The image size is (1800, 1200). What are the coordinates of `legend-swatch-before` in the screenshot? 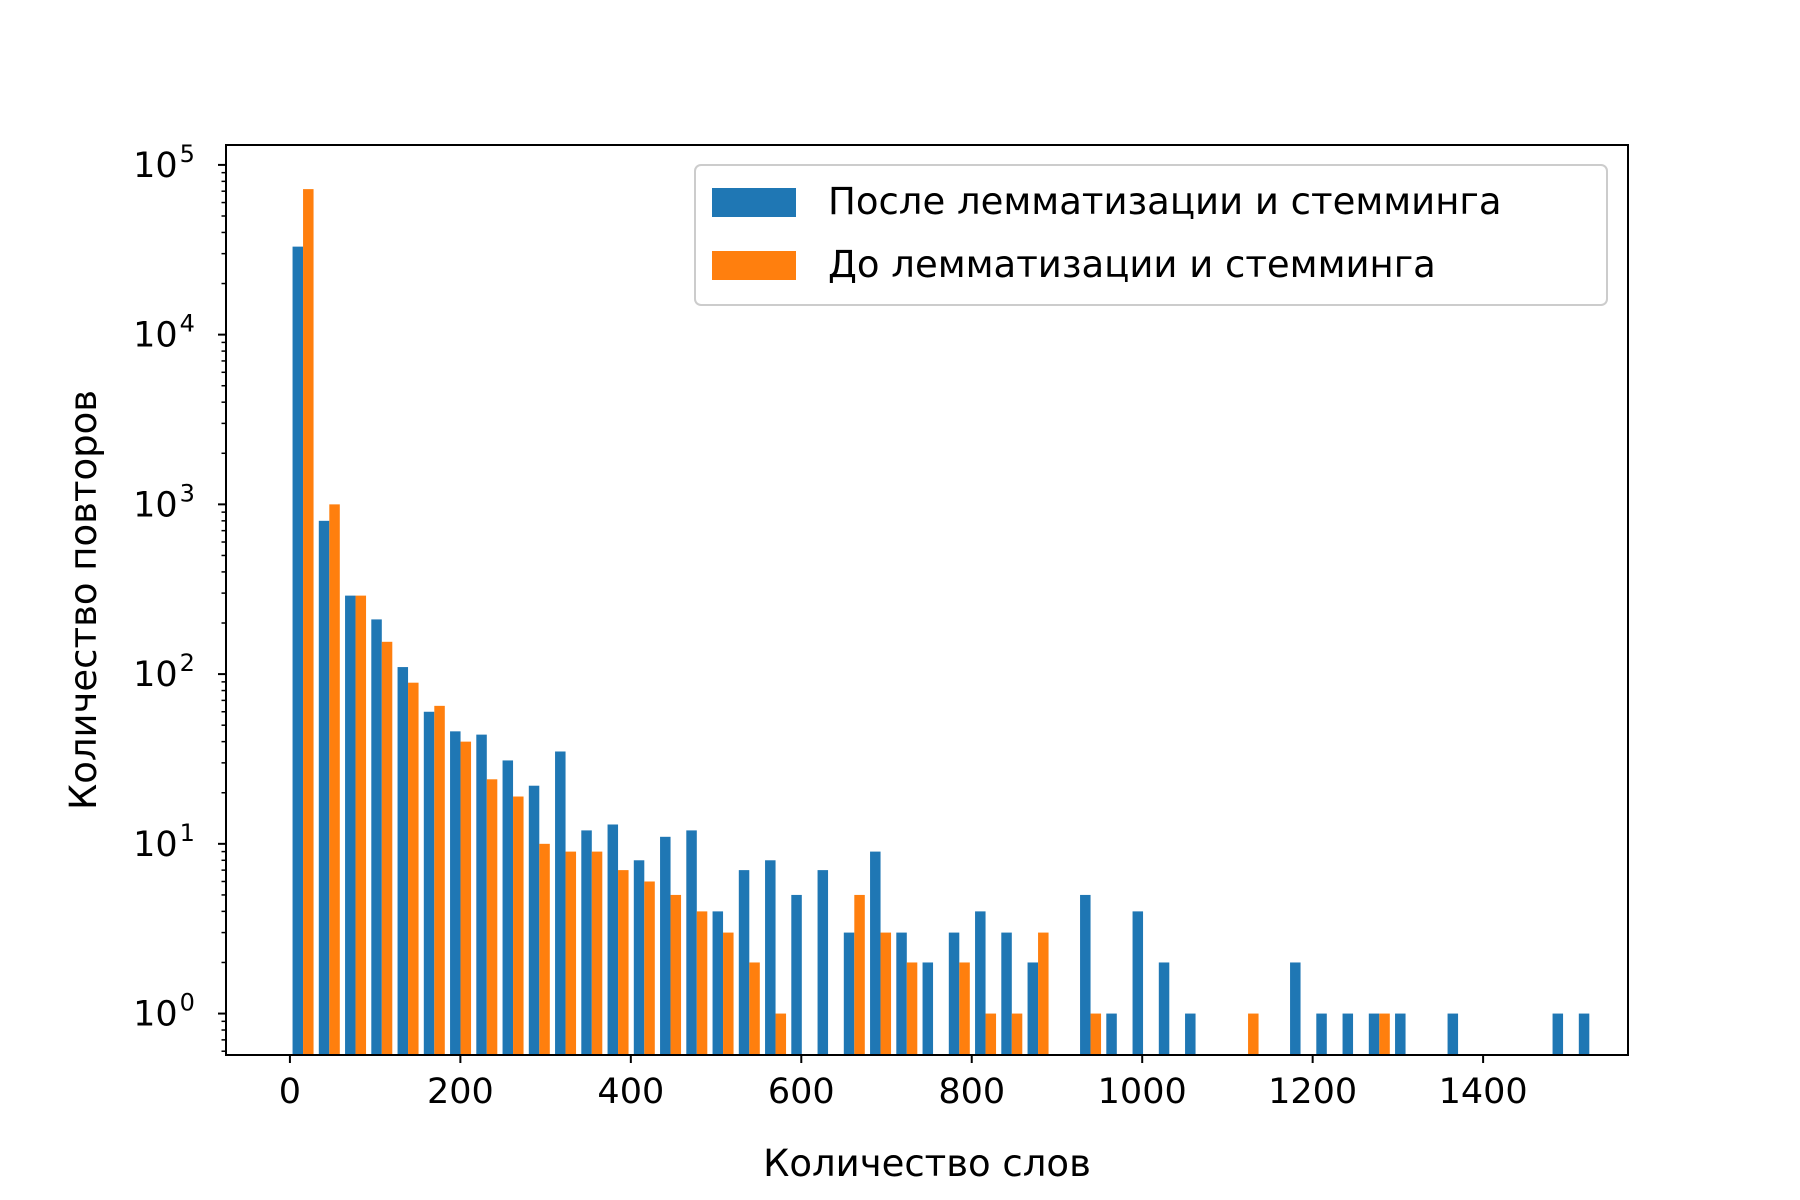 It's located at (754, 265).